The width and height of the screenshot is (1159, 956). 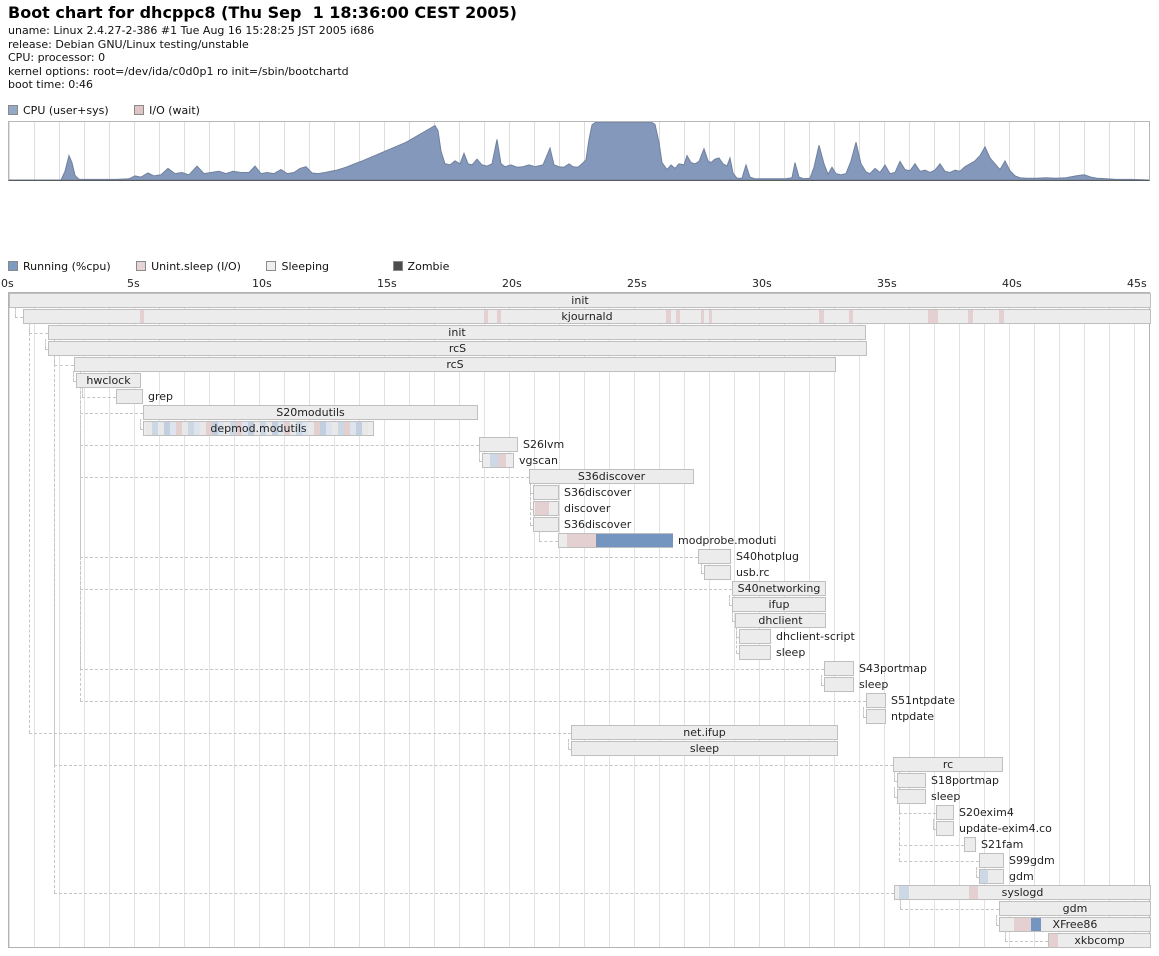 What do you see at coordinates (580, 300) in the screenshot?
I see `process-label: init` at bounding box center [580, 300].